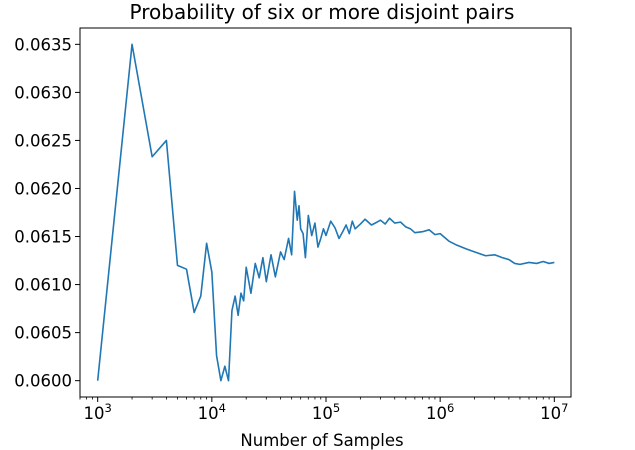  What do you see at coordinates (440, 412) in the screenshot?
I see `x-tick-label-3: 10⁶` at bounding box center [440, 412].